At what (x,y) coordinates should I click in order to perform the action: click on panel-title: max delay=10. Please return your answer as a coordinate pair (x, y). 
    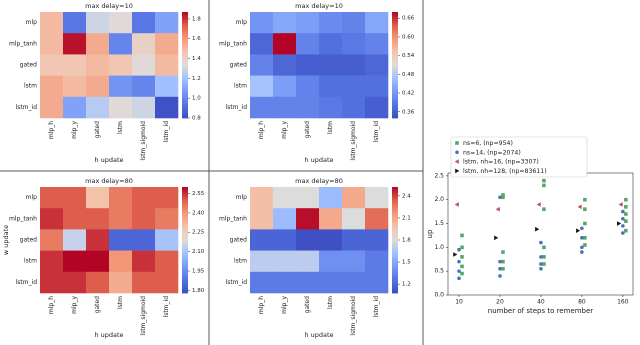
    Looking at the image, I should click on (109, 6).